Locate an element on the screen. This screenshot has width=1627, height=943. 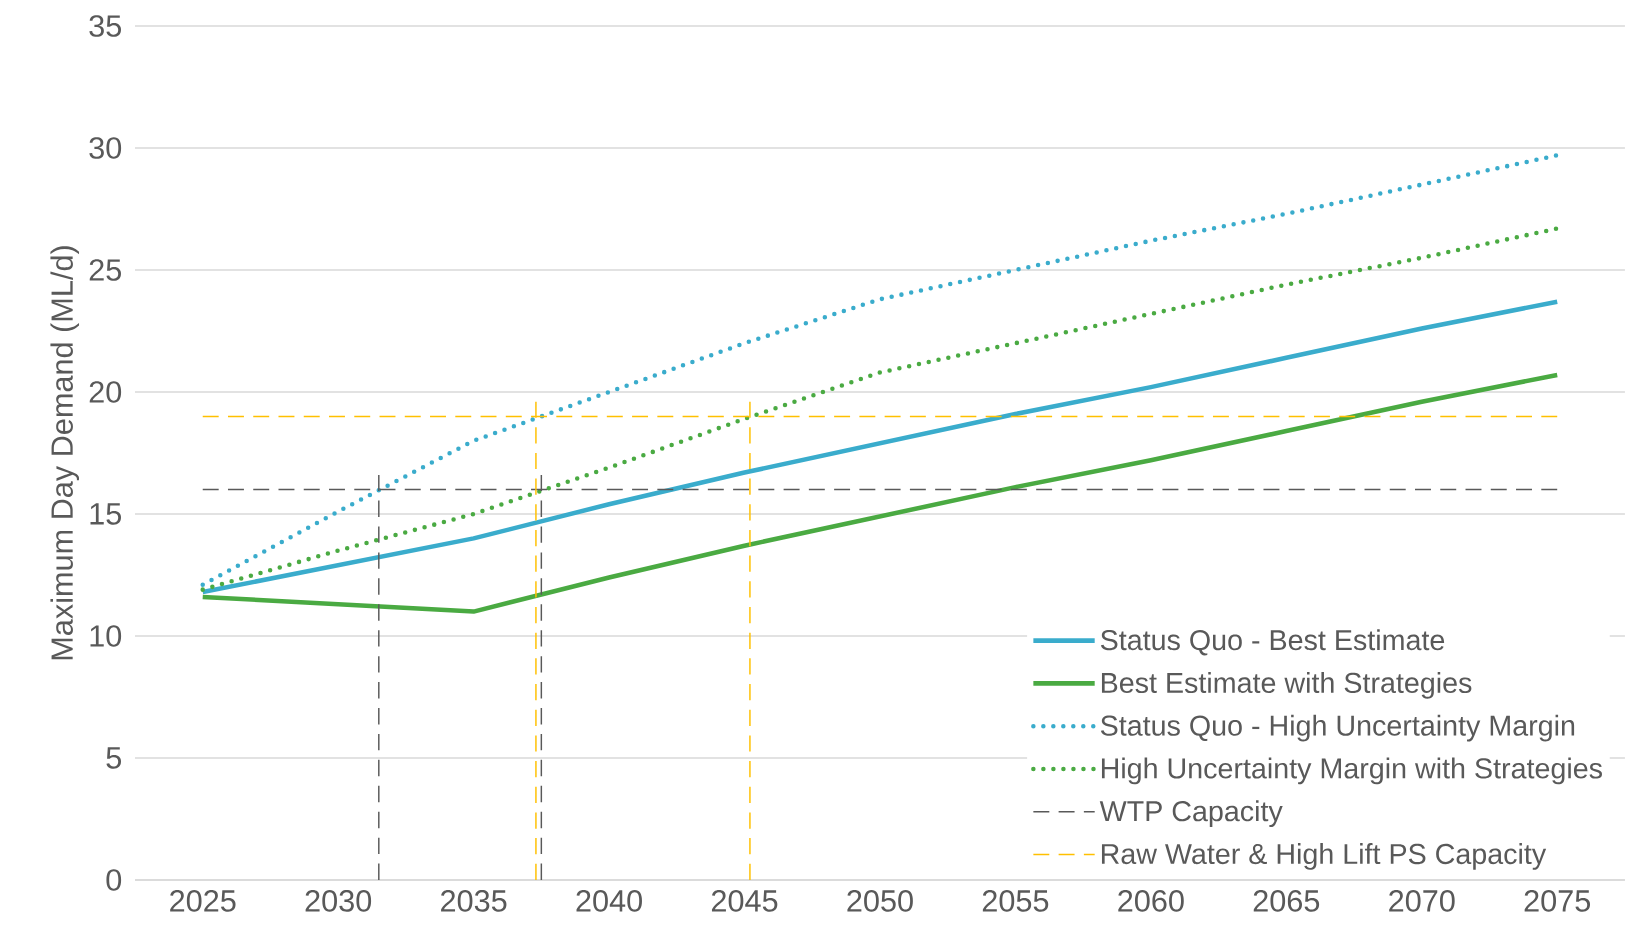
y-tick-label: 10 is located at coordinates (106, 636).